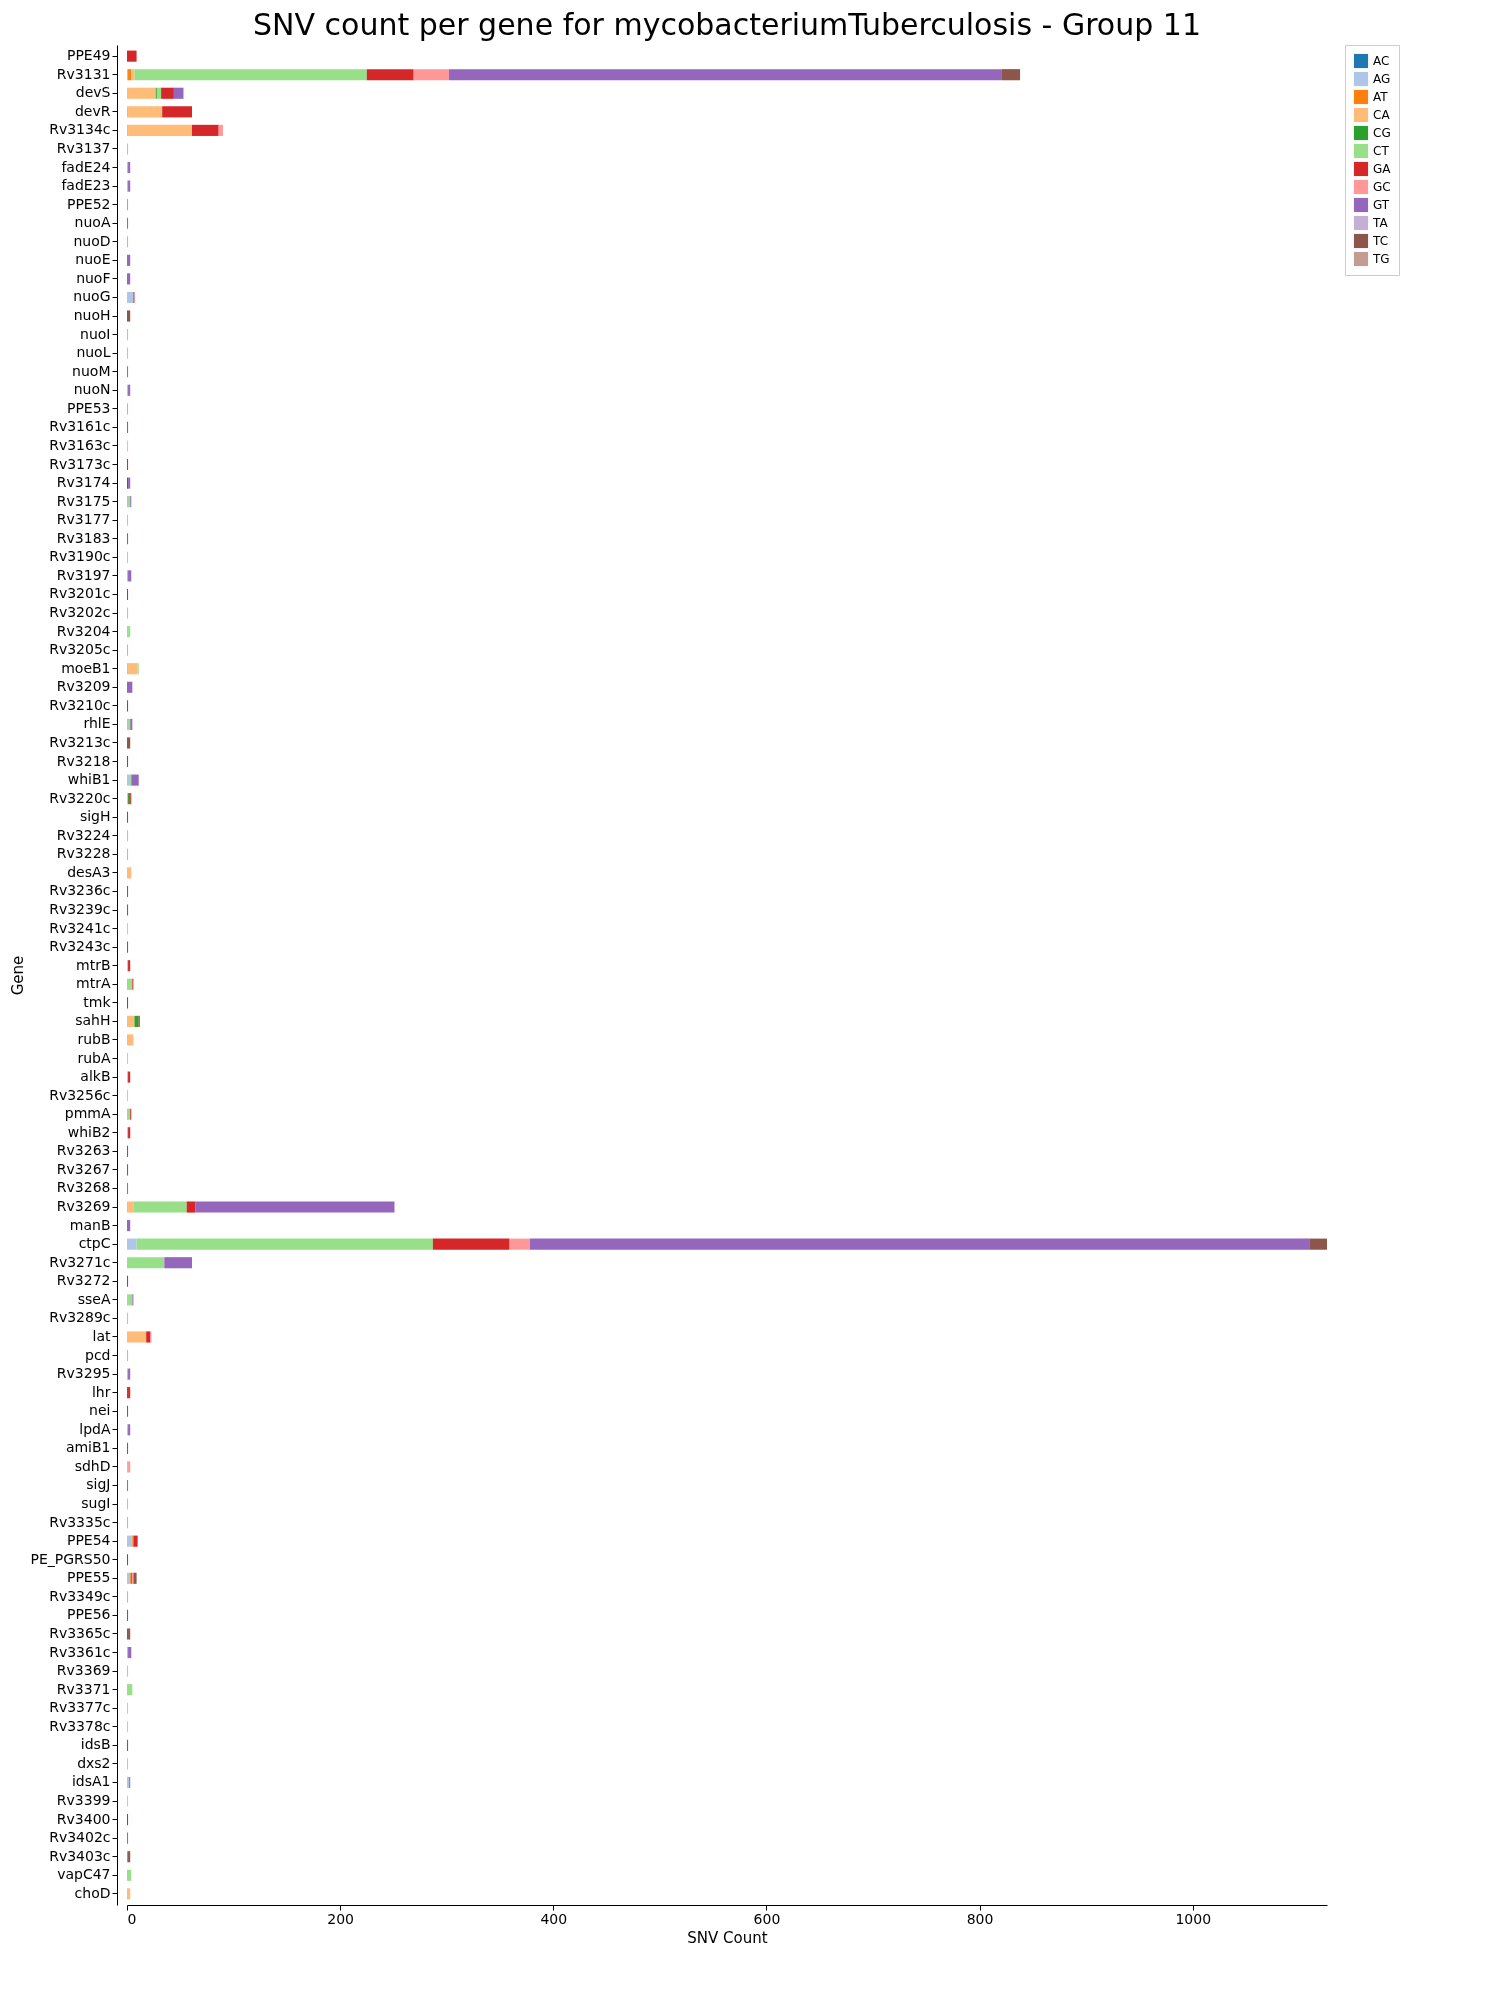  What do you see at coordinates (80, 1707) in the screenshot?
I see `y-tick-label: Rv3377c` at bounding box center [80, 1707].